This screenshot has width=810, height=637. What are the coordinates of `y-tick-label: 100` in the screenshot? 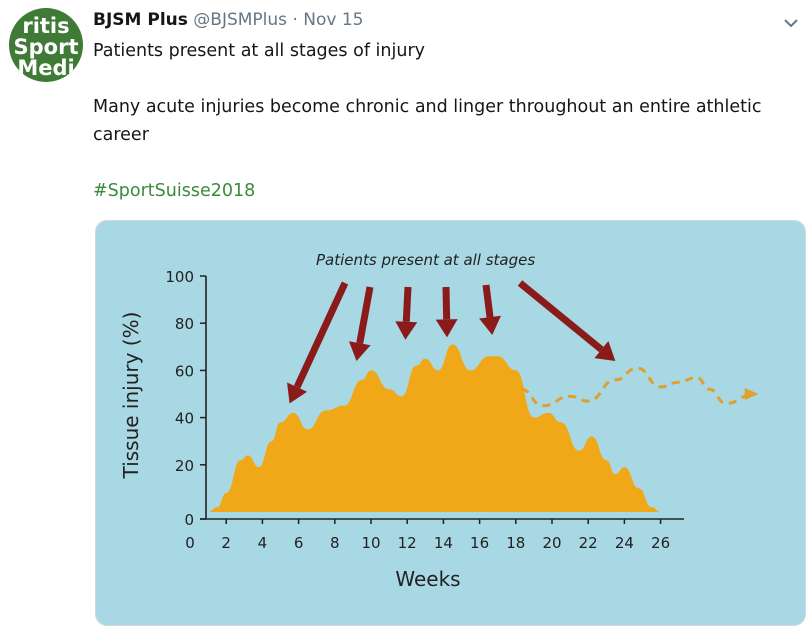 It's located at (179, 277).